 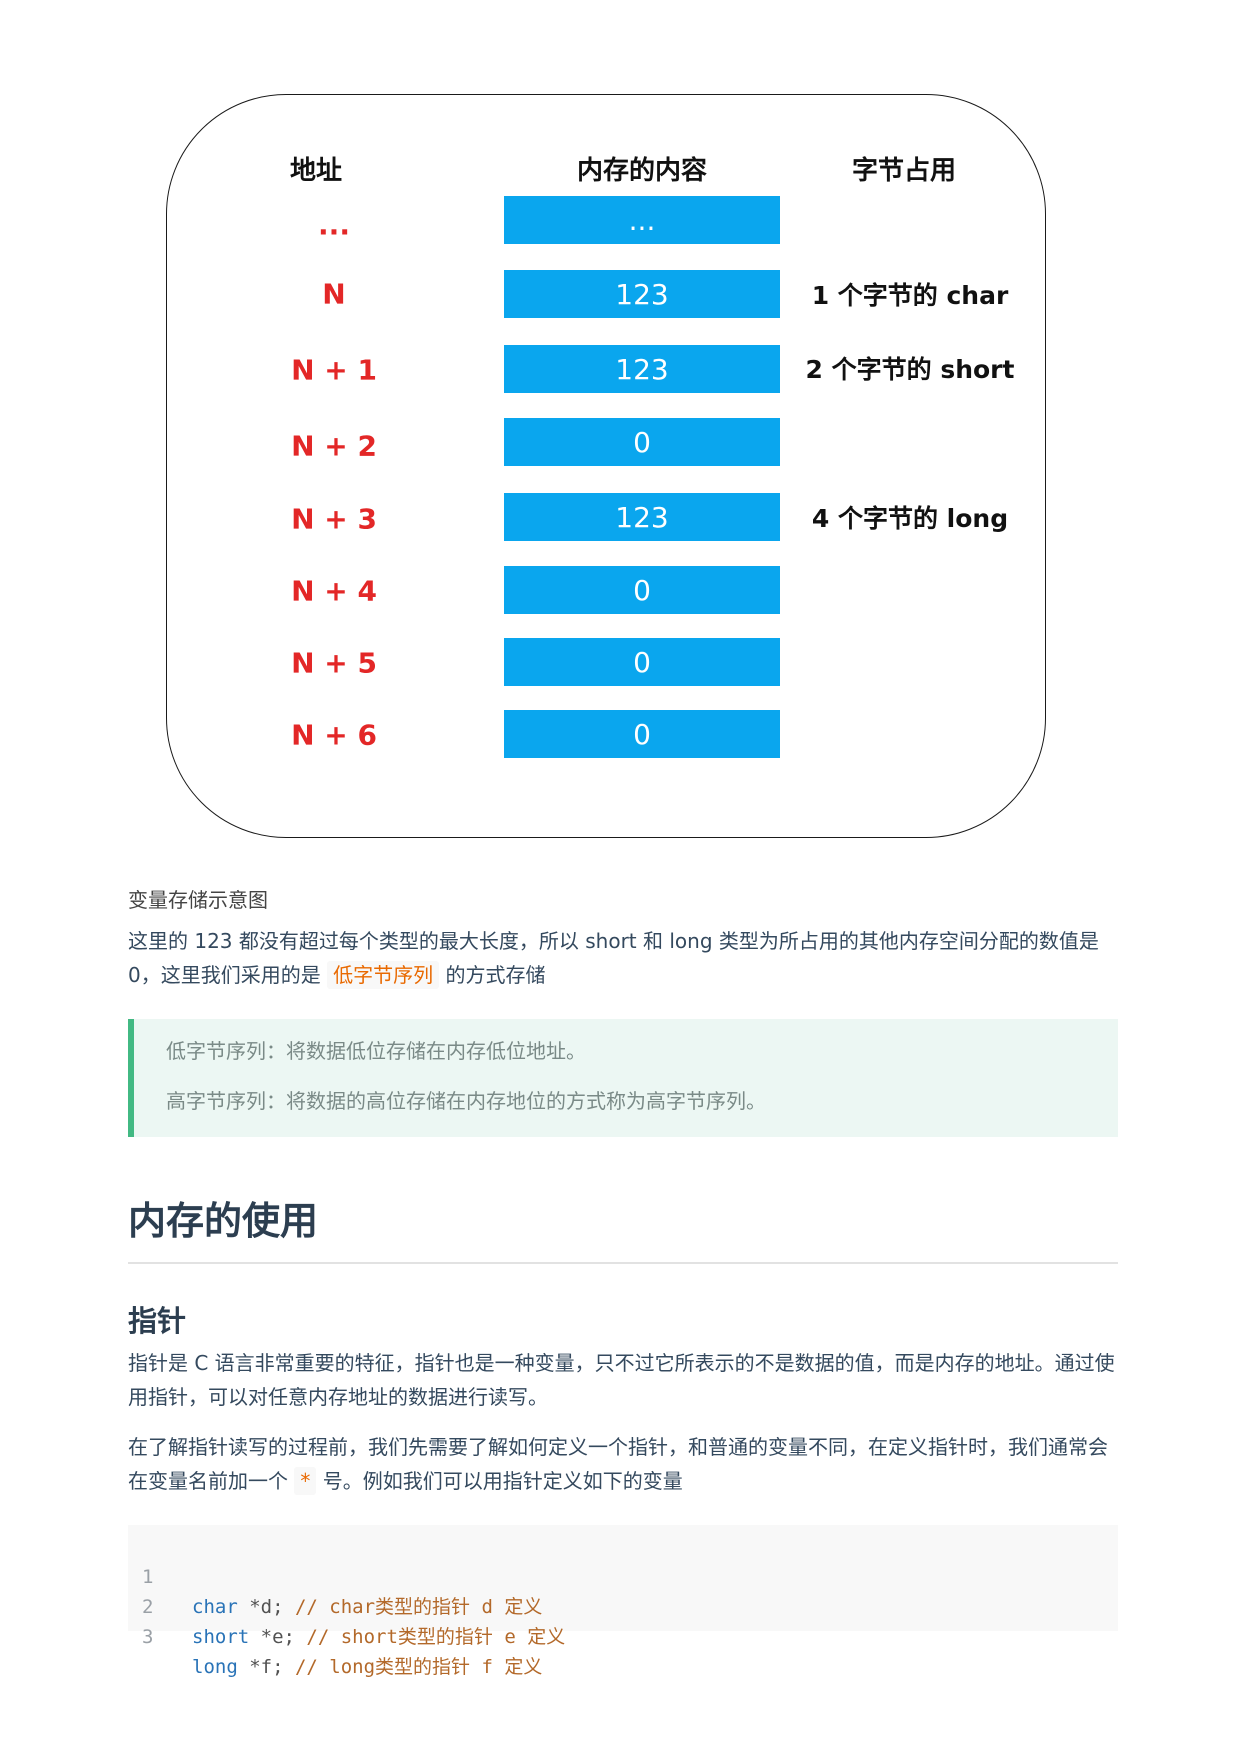 What do you see at coordinates (334, 663) in the screenshot?
I see `address-n-plus-5: N + 5` at bounding box center [334, 663].